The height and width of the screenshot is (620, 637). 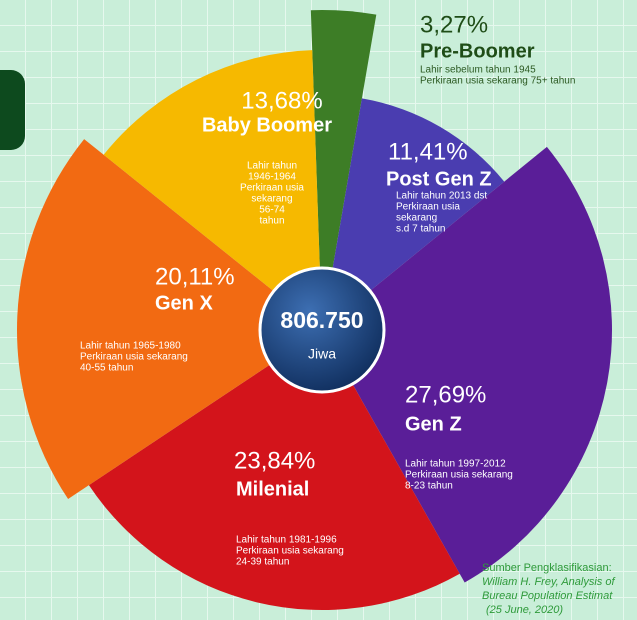 I want to click on description: Lahir tahun 2013 dst, so click(x=441, y=196).